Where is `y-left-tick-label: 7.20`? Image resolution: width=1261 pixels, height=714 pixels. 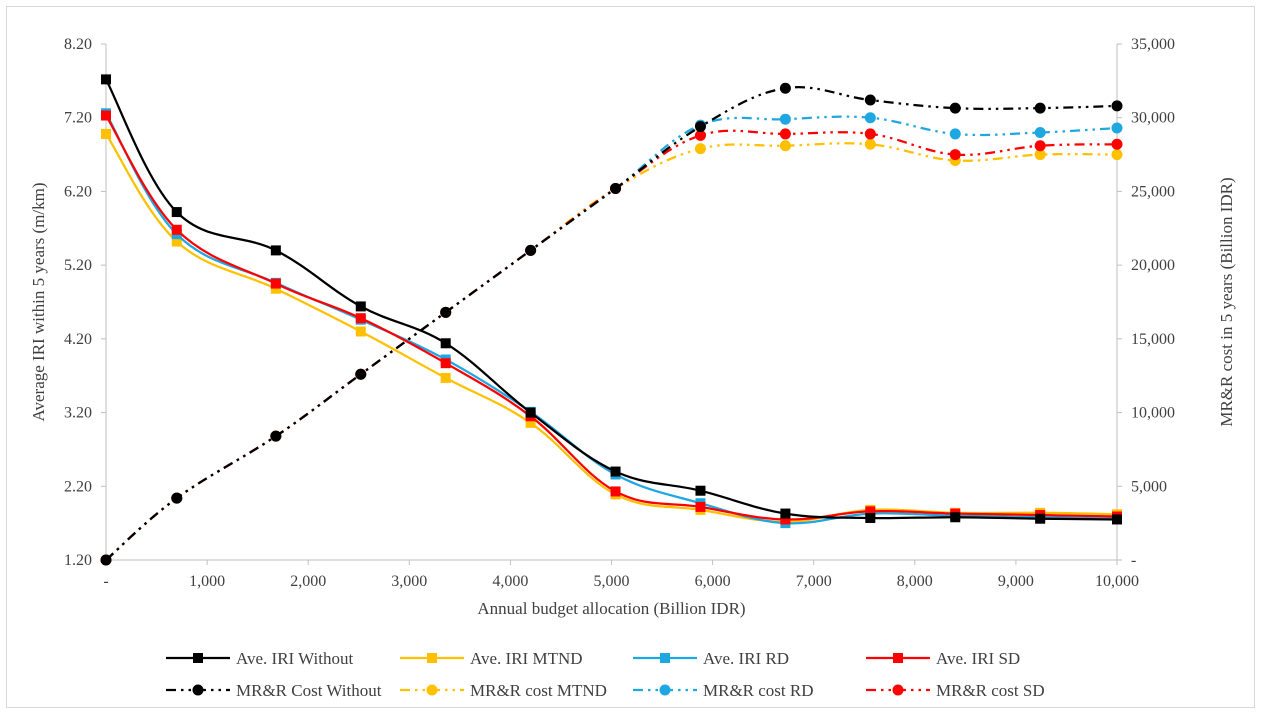
y-left-tick-label: 7.20 is located at coordinates (78, 118).